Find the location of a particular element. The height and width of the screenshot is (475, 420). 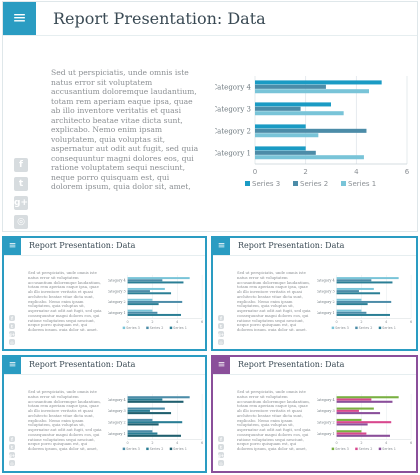

legend-label: Series 2 is located at coordinates (314, 184).